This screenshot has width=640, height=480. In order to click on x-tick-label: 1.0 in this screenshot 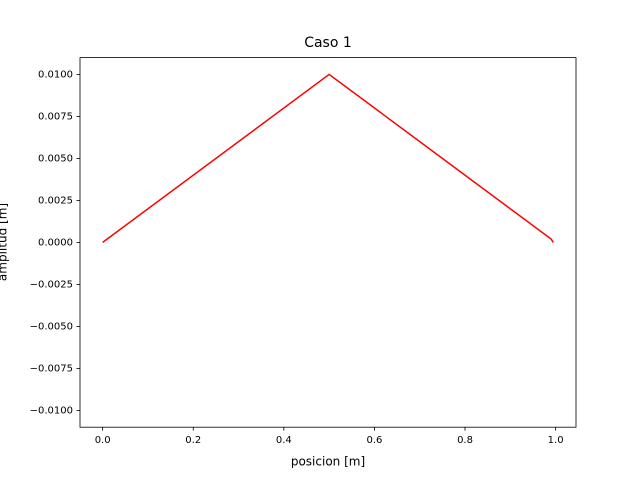, I will do `click(556, 440)`.